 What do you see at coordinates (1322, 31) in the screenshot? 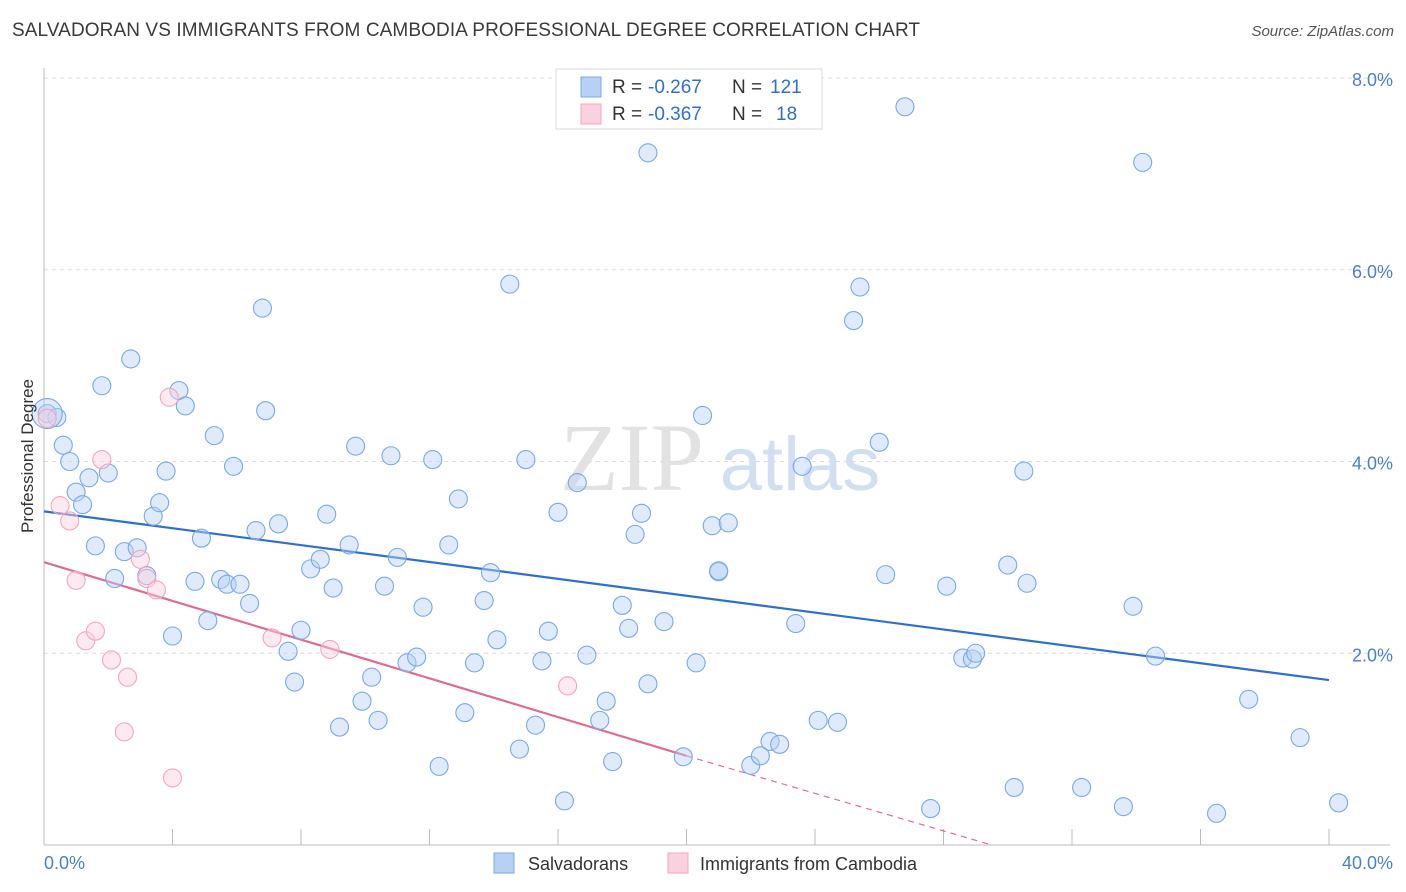
I see `source-label: Source: ZipAtlas.com` at bounding box center [1322, 31].